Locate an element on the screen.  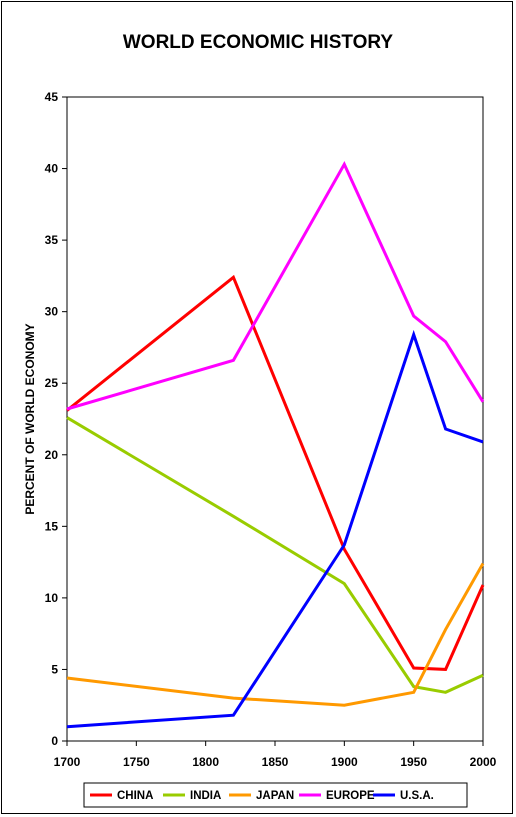
x-axis-ticks: 1700 1750 1800 1850 1900 1950 2000 is located at coordinates (275, 755).